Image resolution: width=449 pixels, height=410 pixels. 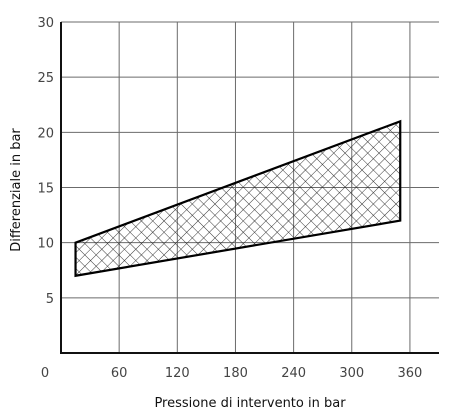 What do you see at coordinates (45, 244) in the screenshot?
I see `y-tick-label-10: 10` at bounding box center [45, 244].